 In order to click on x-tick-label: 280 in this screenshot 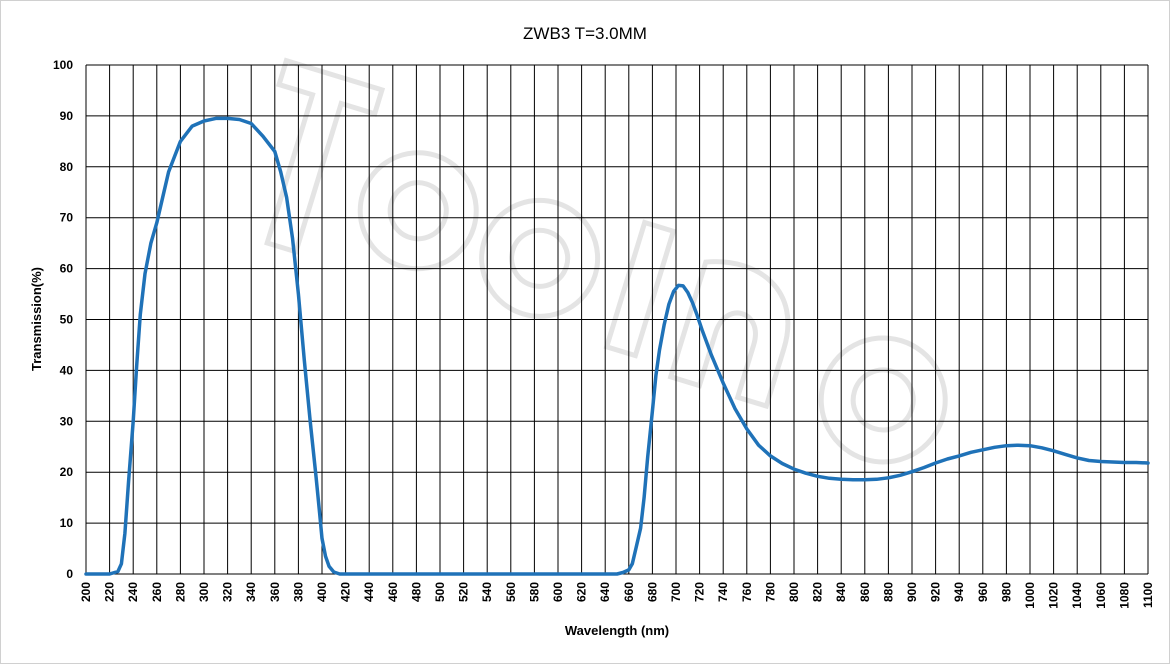, I will do `click(180, 592)`.